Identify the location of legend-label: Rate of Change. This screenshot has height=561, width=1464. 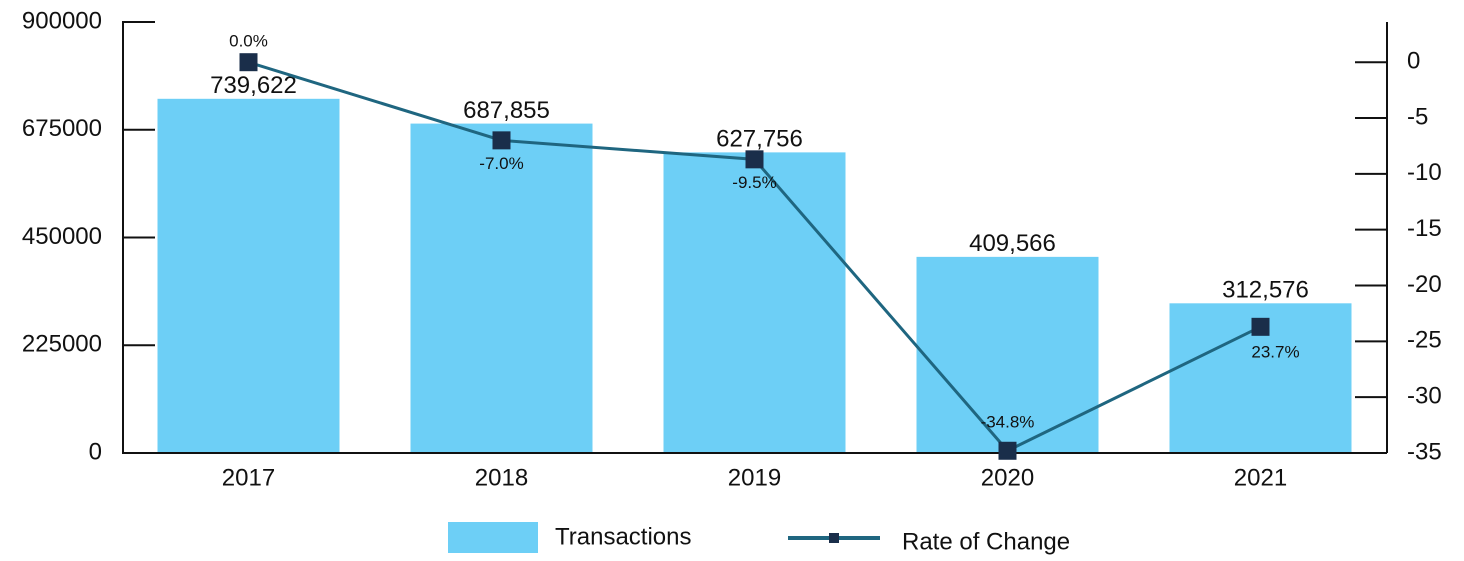
(986, 541).